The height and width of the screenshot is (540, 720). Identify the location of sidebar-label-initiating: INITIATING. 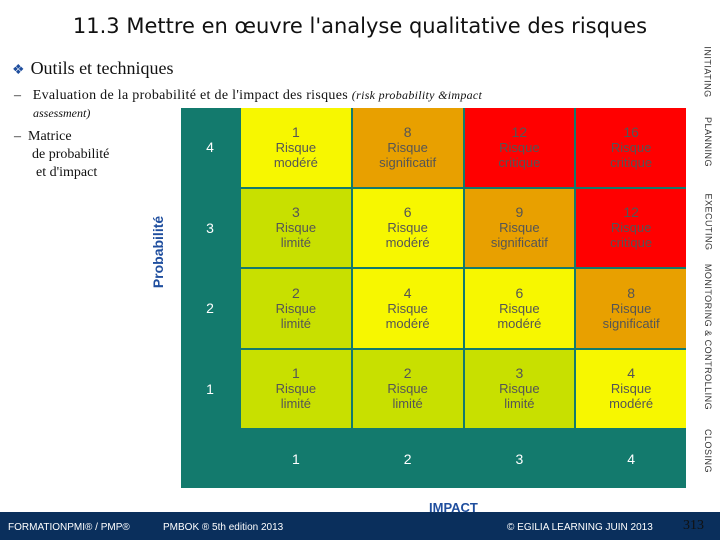
(708, 72).